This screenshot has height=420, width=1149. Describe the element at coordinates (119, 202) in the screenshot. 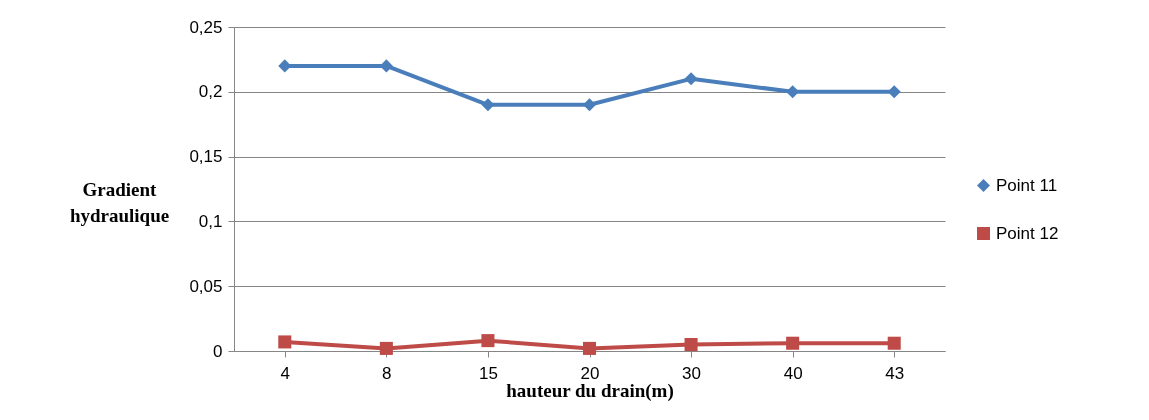

I see `y-axis-title: Gradient hydraulique` at that location.